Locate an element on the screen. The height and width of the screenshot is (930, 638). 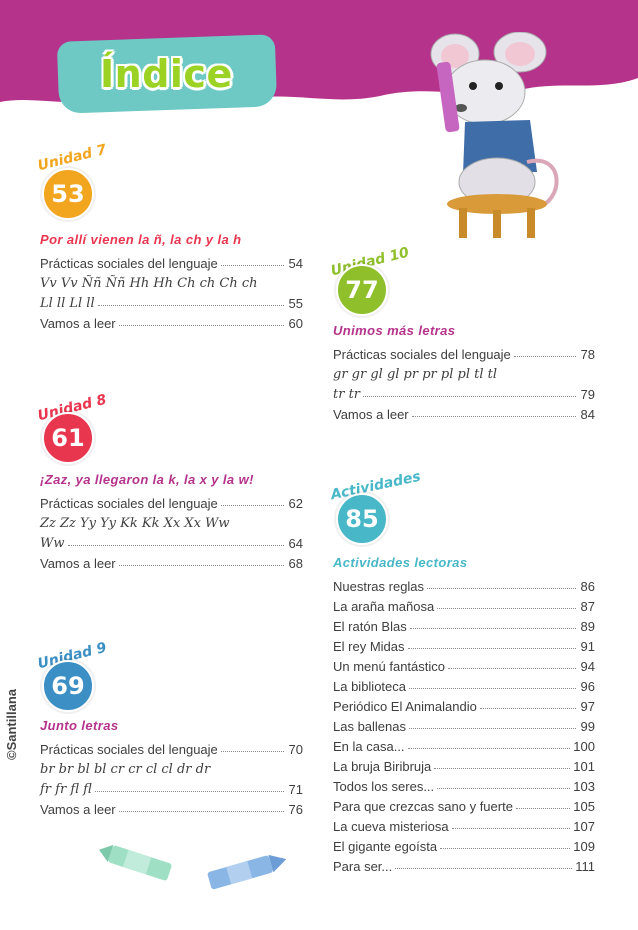
entry-page: 103 is located at coordinates (584, 786).